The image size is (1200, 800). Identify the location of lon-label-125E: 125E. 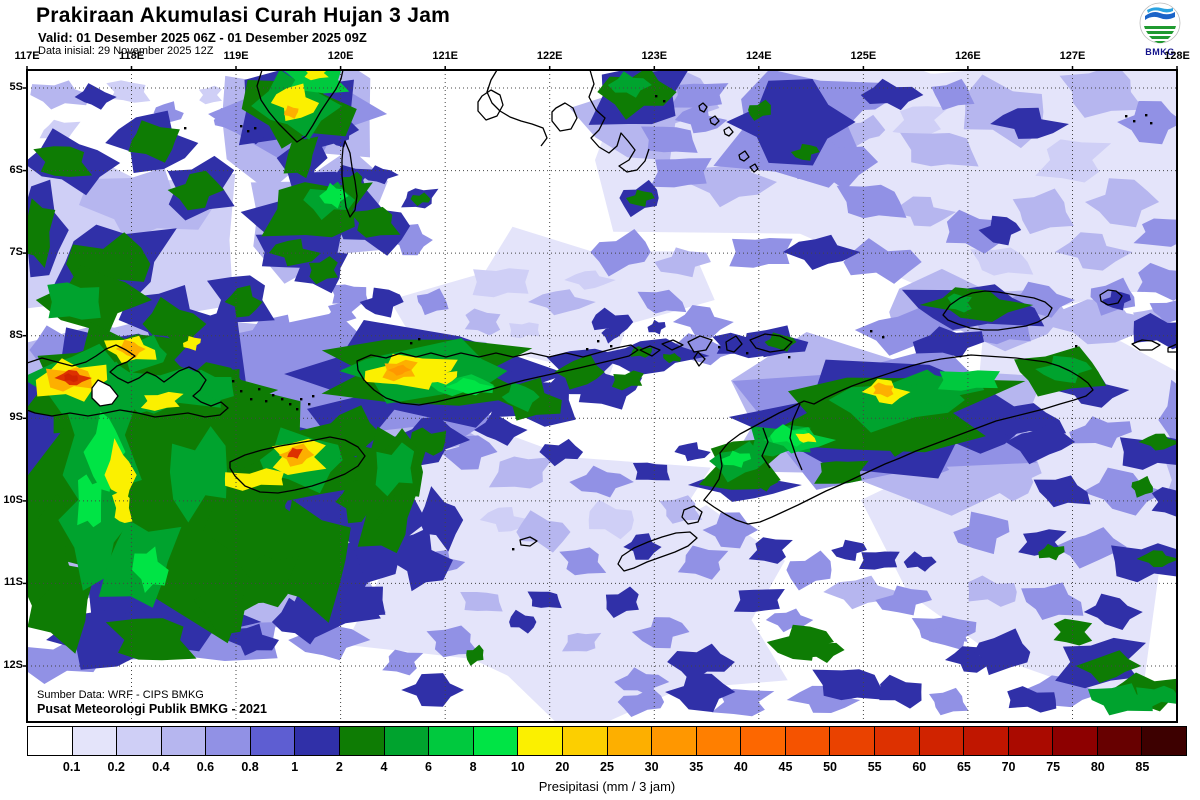
(863, 56).